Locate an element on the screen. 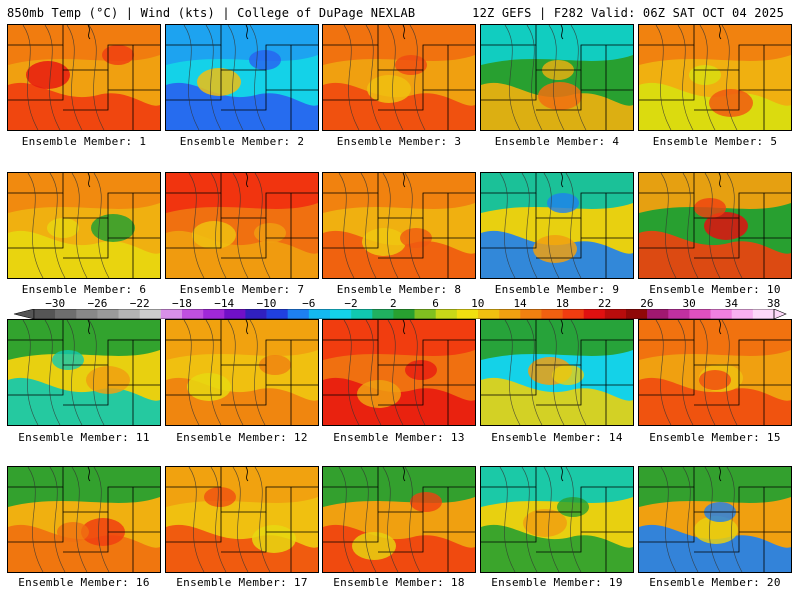 The width and height of the screenshot is (800, 600). colorbar-tick-label: 22 is located at coordinates (604, 303).